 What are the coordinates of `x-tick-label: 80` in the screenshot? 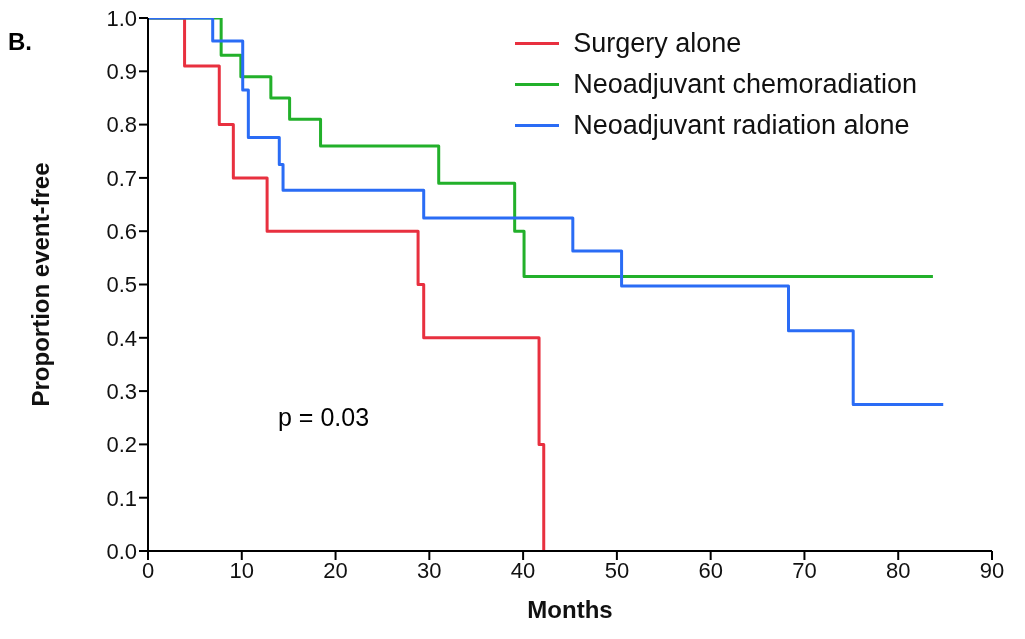 It's located at (898, 570).